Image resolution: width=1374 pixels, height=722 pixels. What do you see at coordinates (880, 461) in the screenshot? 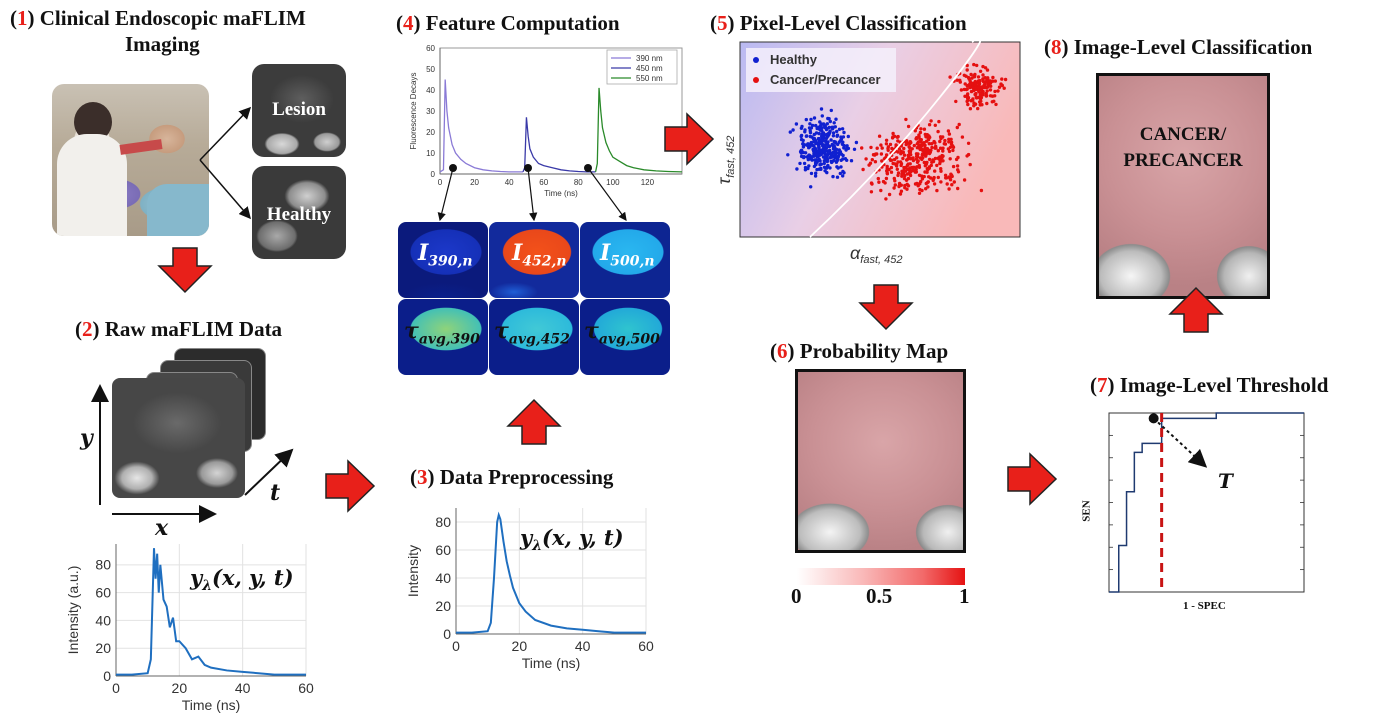
I see `probability-map` at bounding box center [880, 461].